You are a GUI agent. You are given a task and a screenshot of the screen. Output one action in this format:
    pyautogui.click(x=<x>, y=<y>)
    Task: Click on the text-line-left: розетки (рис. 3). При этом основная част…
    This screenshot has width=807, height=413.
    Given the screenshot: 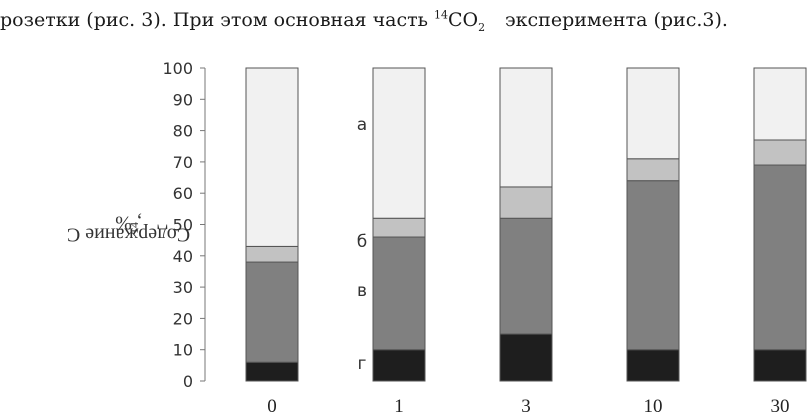 What is the action you would take?
    pyautogui.click(x=217, y=20)
    